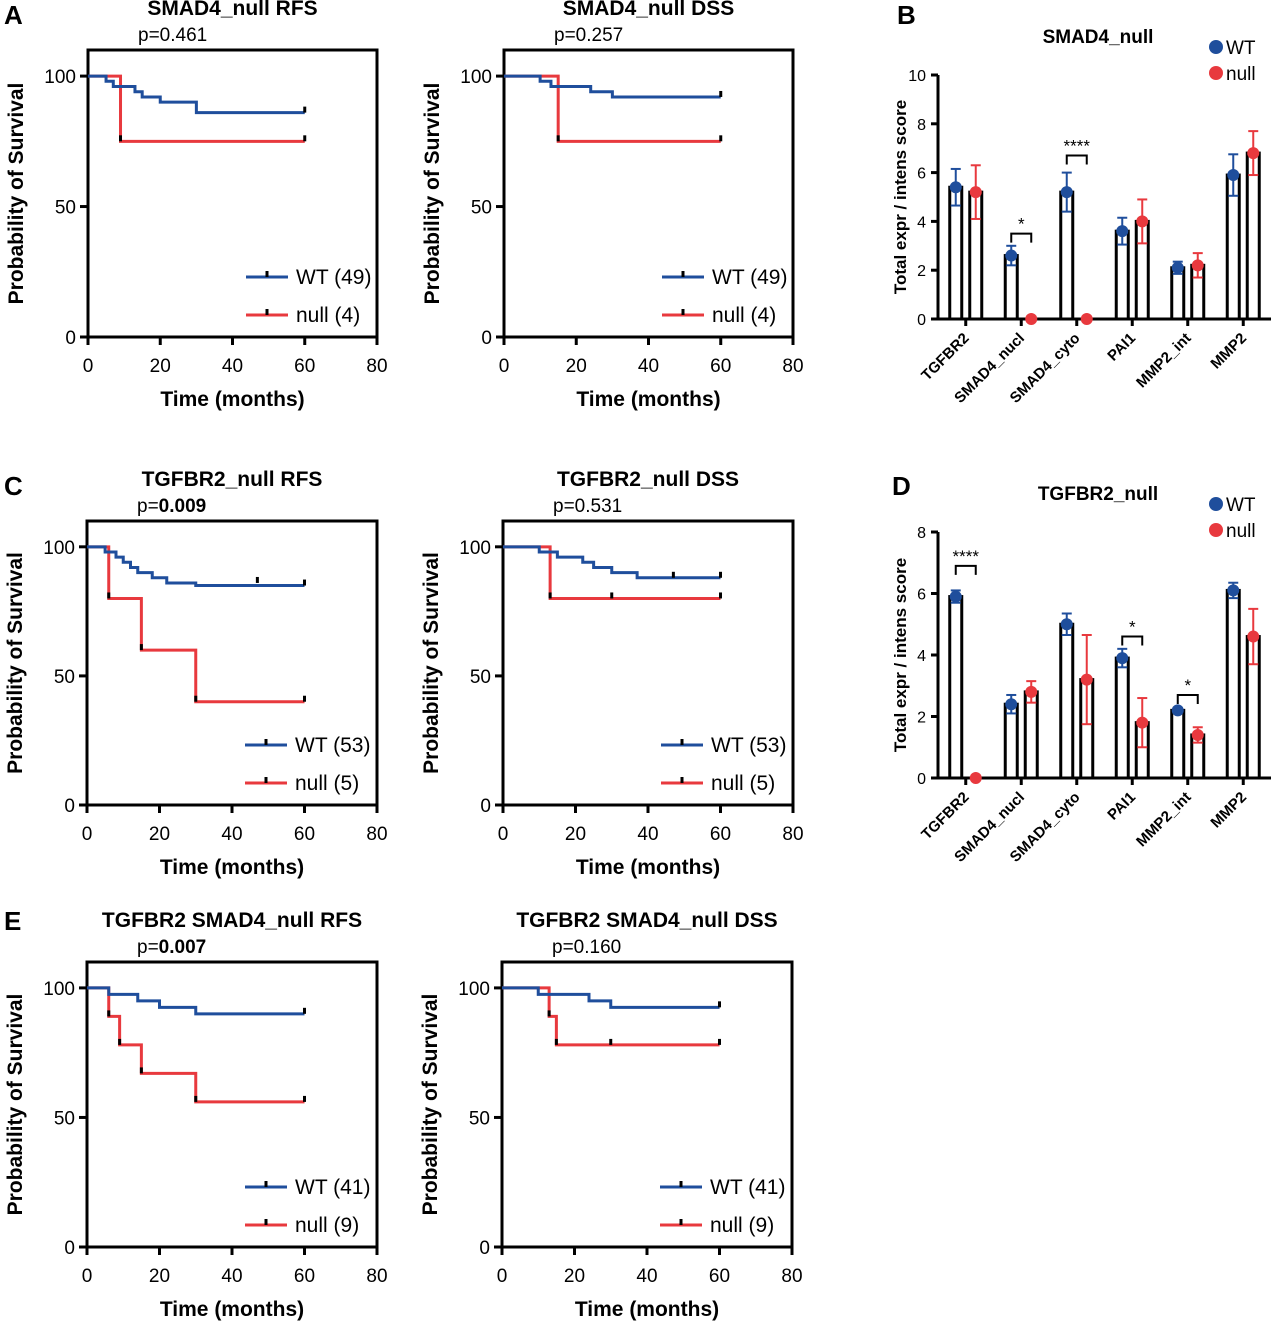 The width and height of the screenshot is (1278, 1325). Describe the element at coordinates (906, 15) in the screenshot. I see `panel-letter-b: B` at that location.